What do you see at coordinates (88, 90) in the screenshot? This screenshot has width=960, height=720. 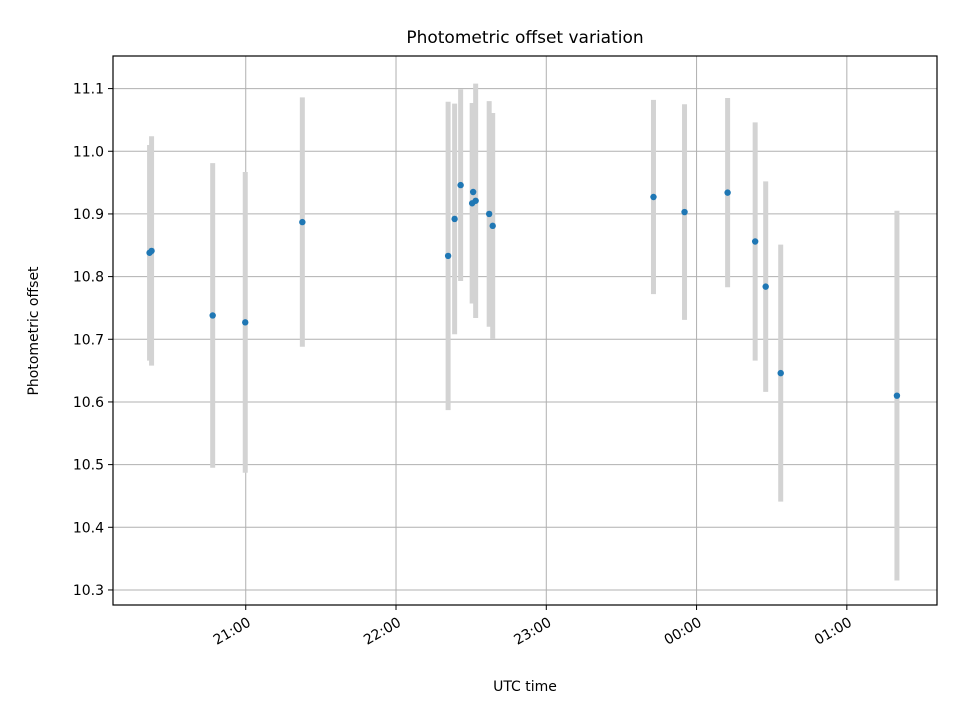 I see `y-tick-label: 11.1` at bounding box center [88, 90].